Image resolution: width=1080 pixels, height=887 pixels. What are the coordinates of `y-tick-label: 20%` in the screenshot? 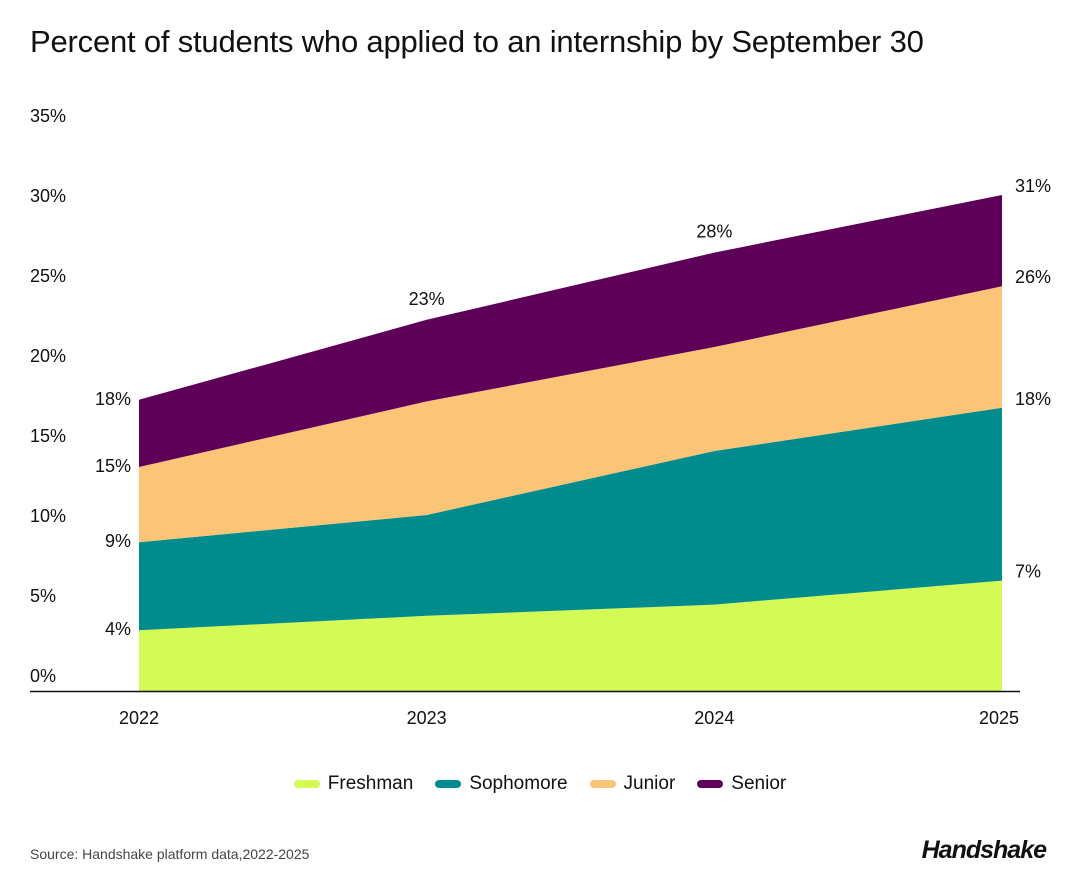 It's located at (48, 356).